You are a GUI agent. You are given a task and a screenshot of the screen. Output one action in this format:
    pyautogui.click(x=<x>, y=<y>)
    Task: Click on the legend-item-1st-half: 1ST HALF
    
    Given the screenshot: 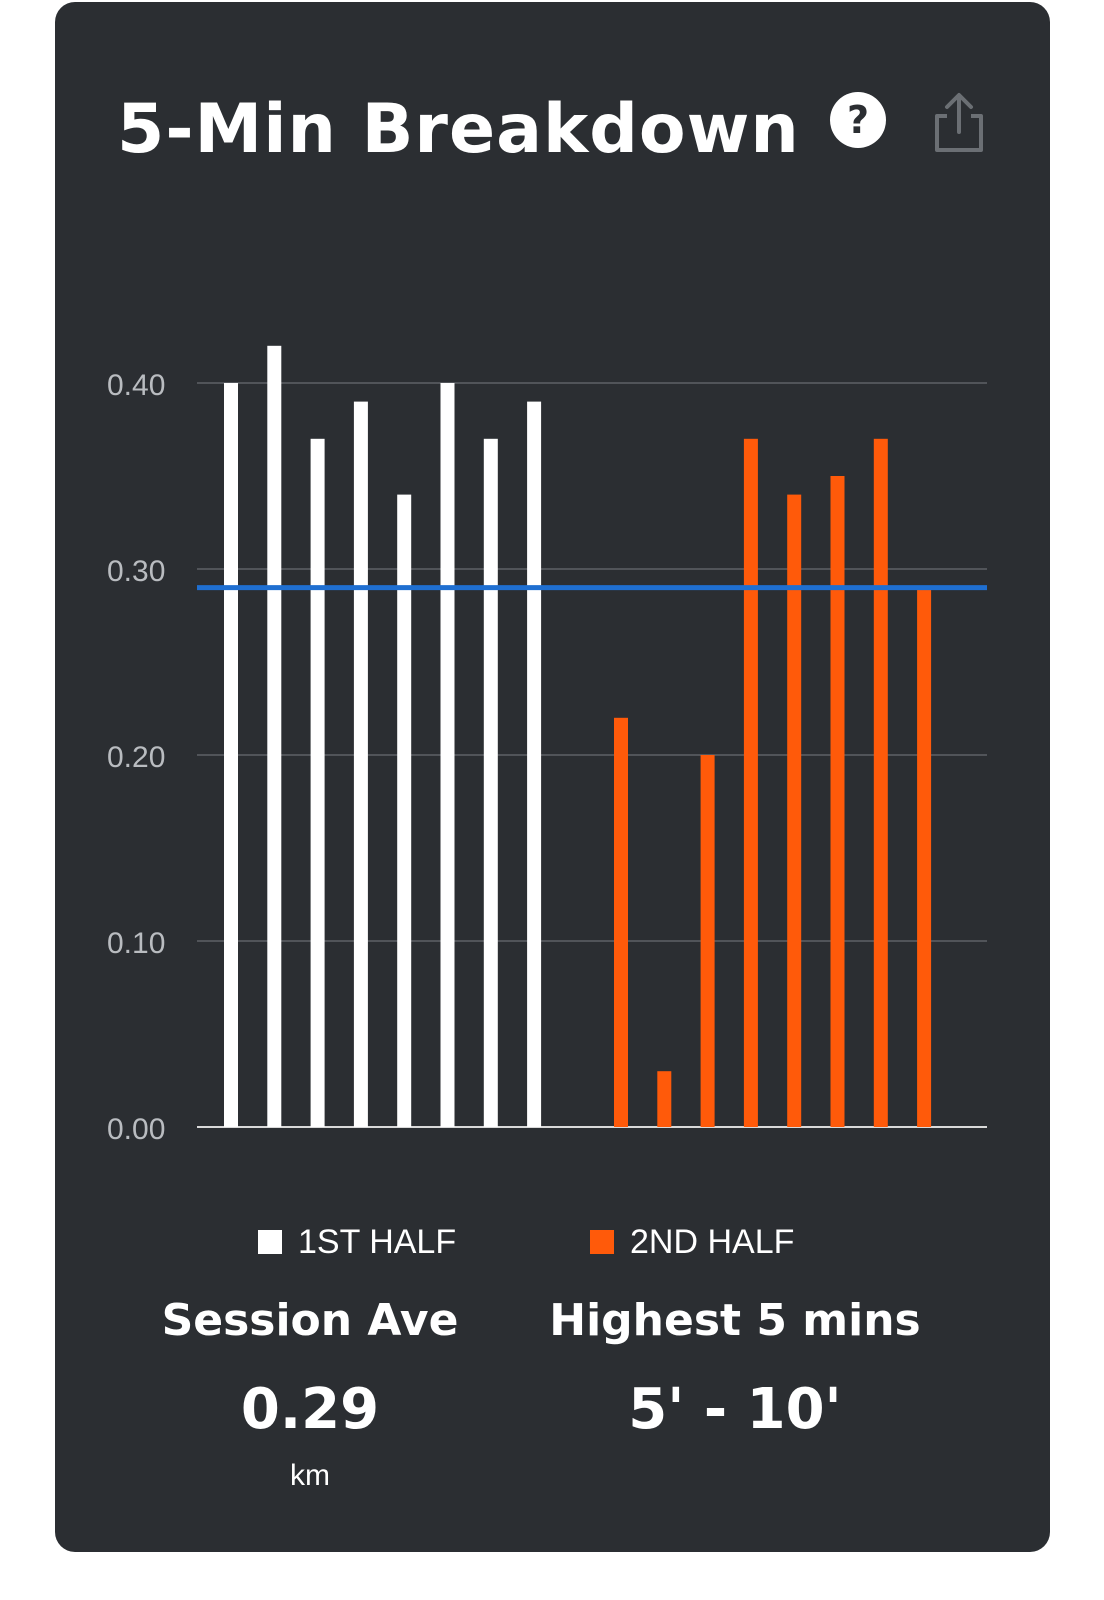 What is the action you would take?
    pyautogui.click(x=357, y=1242)
    